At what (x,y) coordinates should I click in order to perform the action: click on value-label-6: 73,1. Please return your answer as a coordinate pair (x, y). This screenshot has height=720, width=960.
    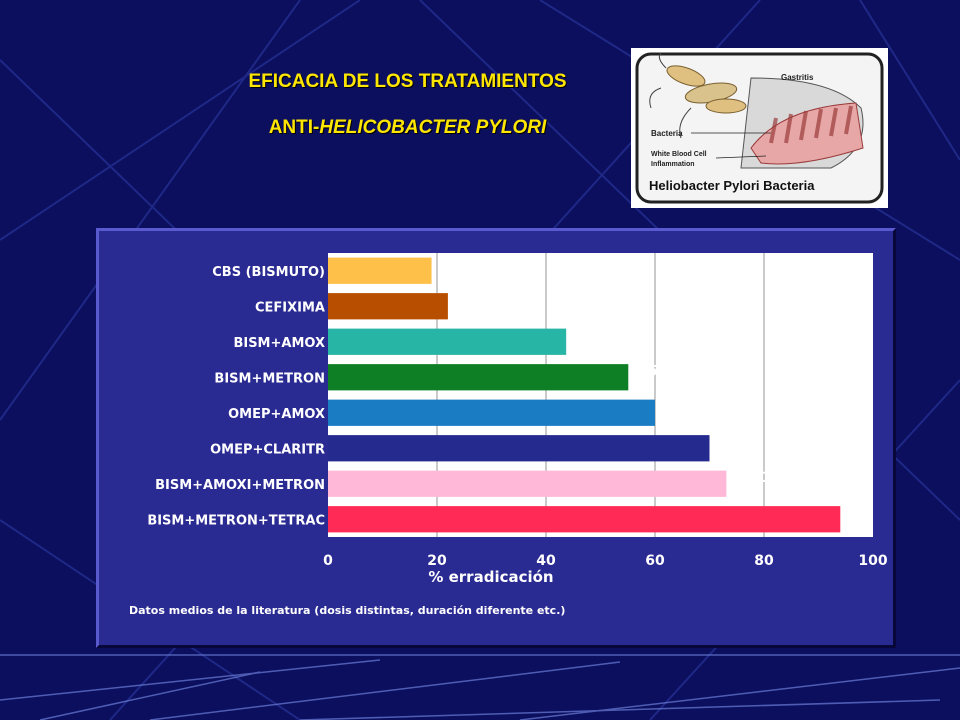
    Looking at the image, I should click on (753, 478).